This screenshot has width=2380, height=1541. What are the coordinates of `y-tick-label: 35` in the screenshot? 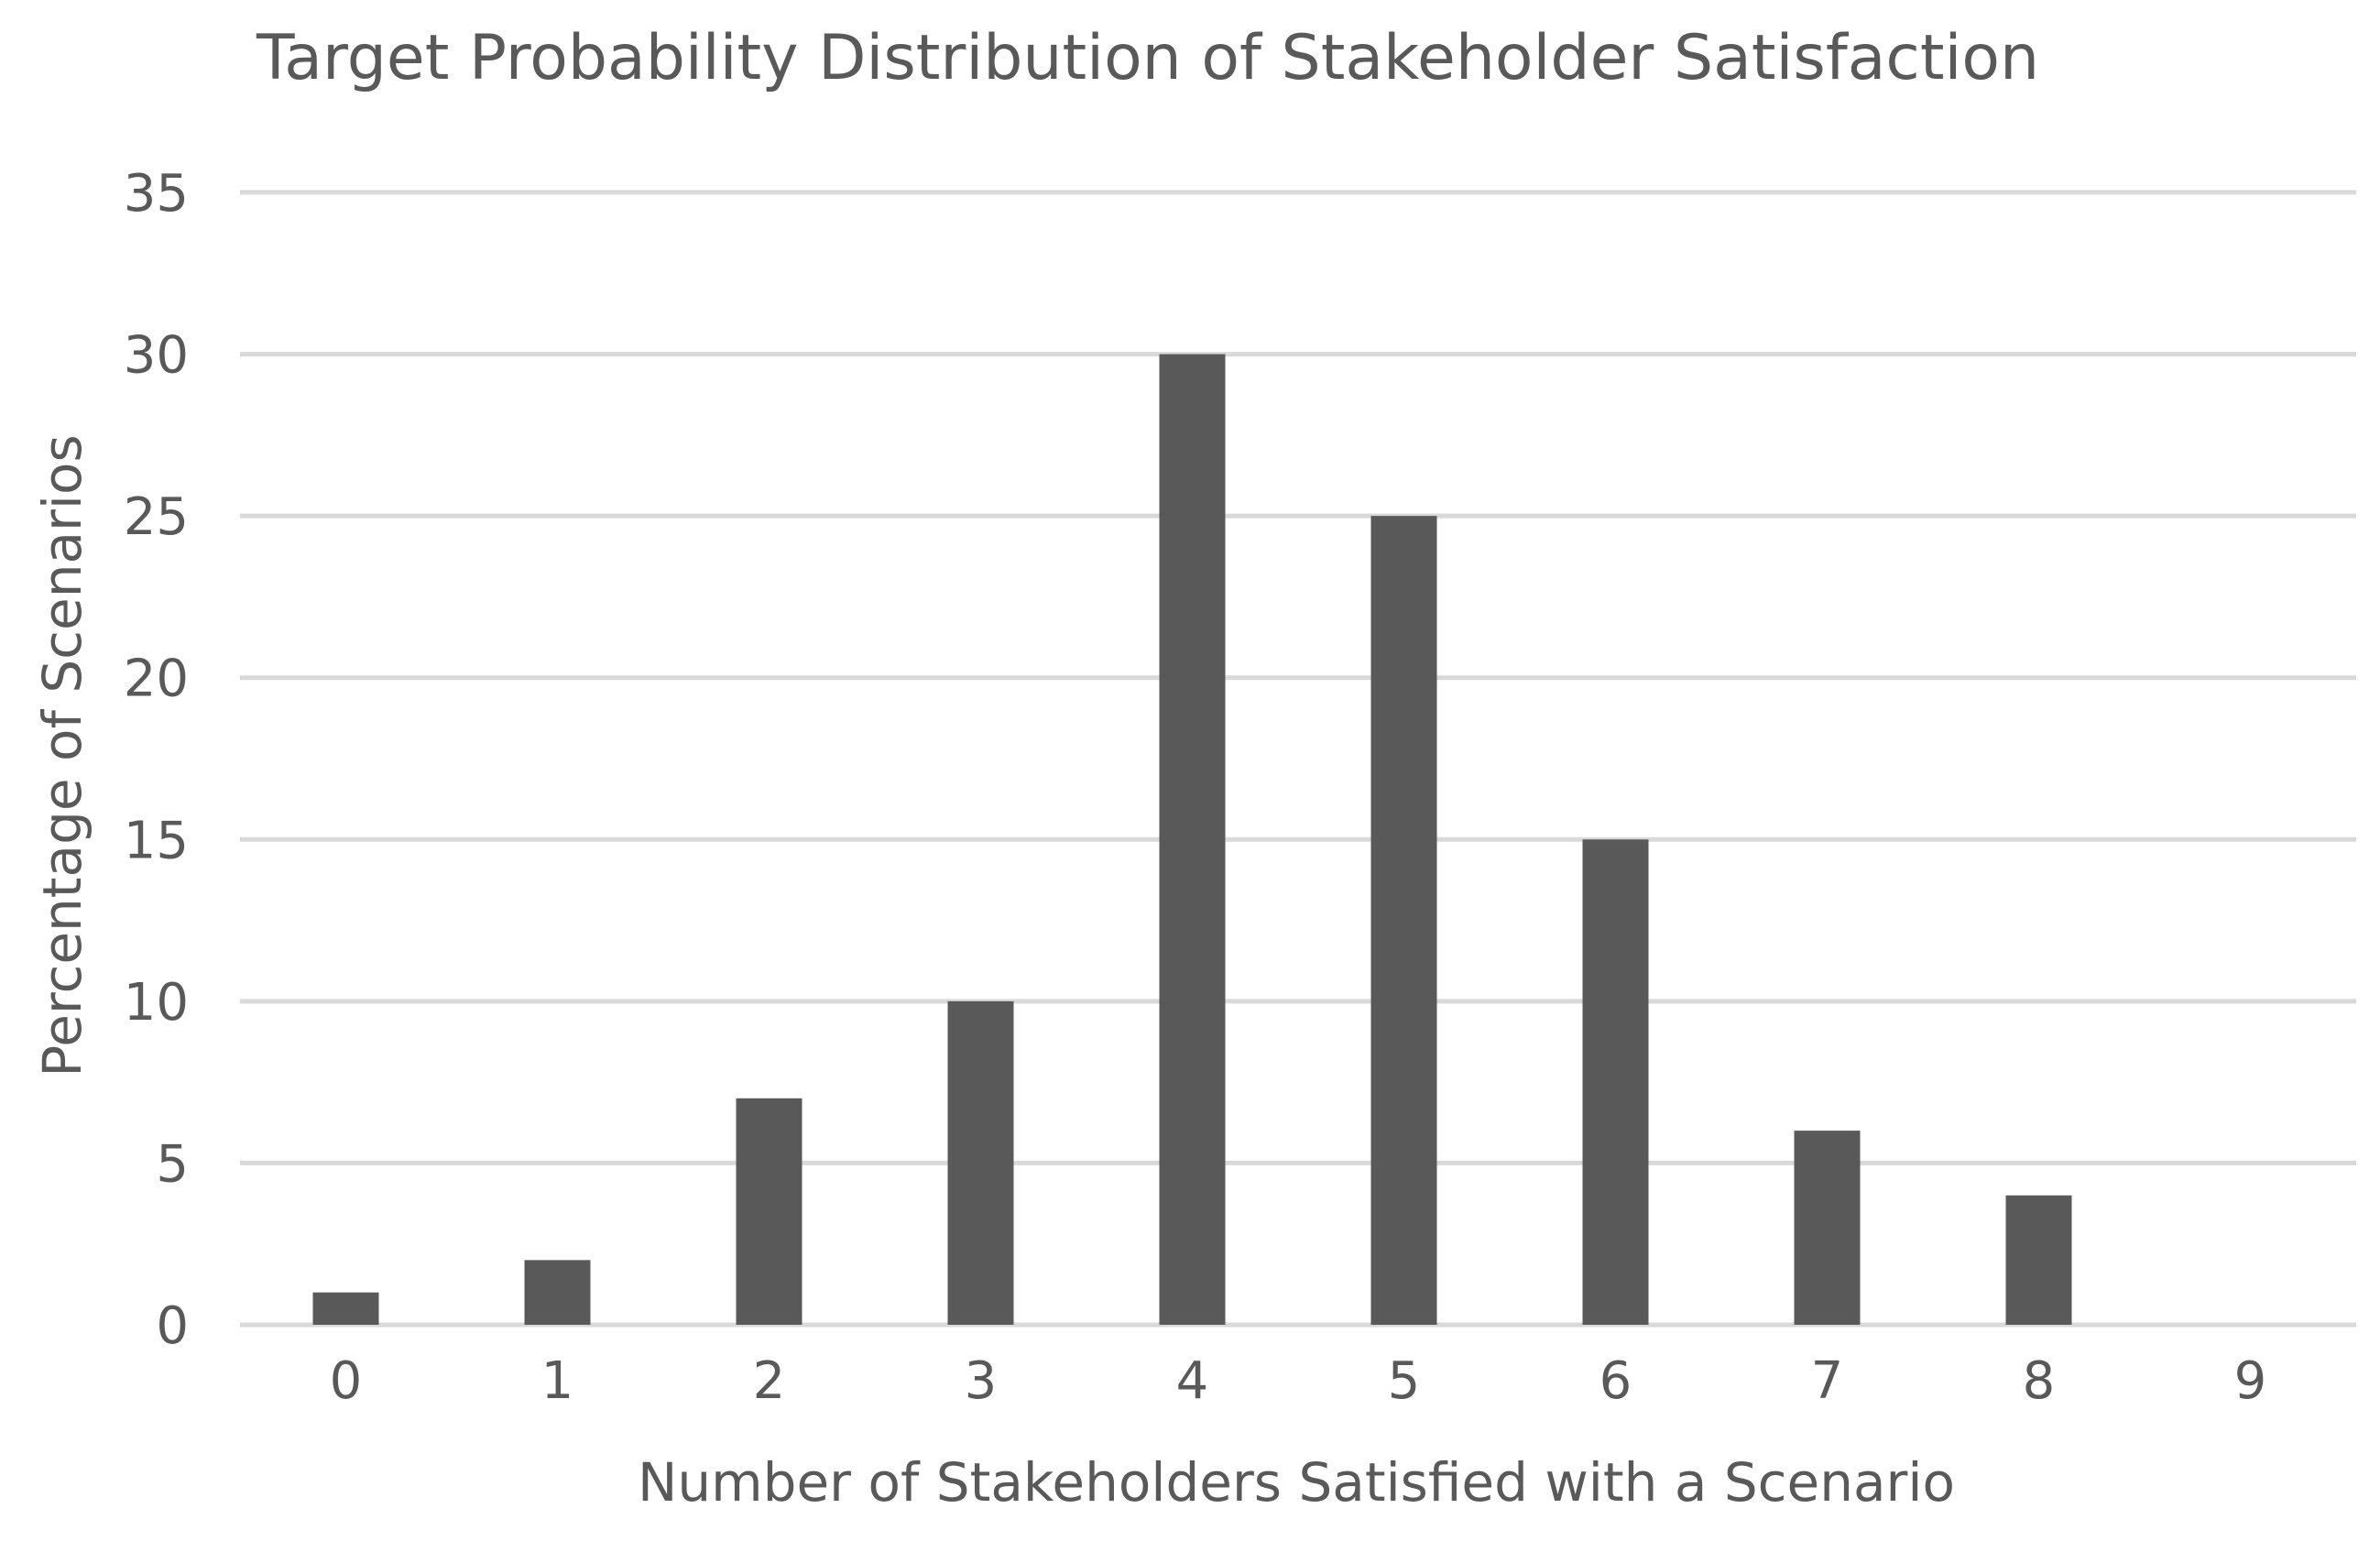 It's located at (156, 194).